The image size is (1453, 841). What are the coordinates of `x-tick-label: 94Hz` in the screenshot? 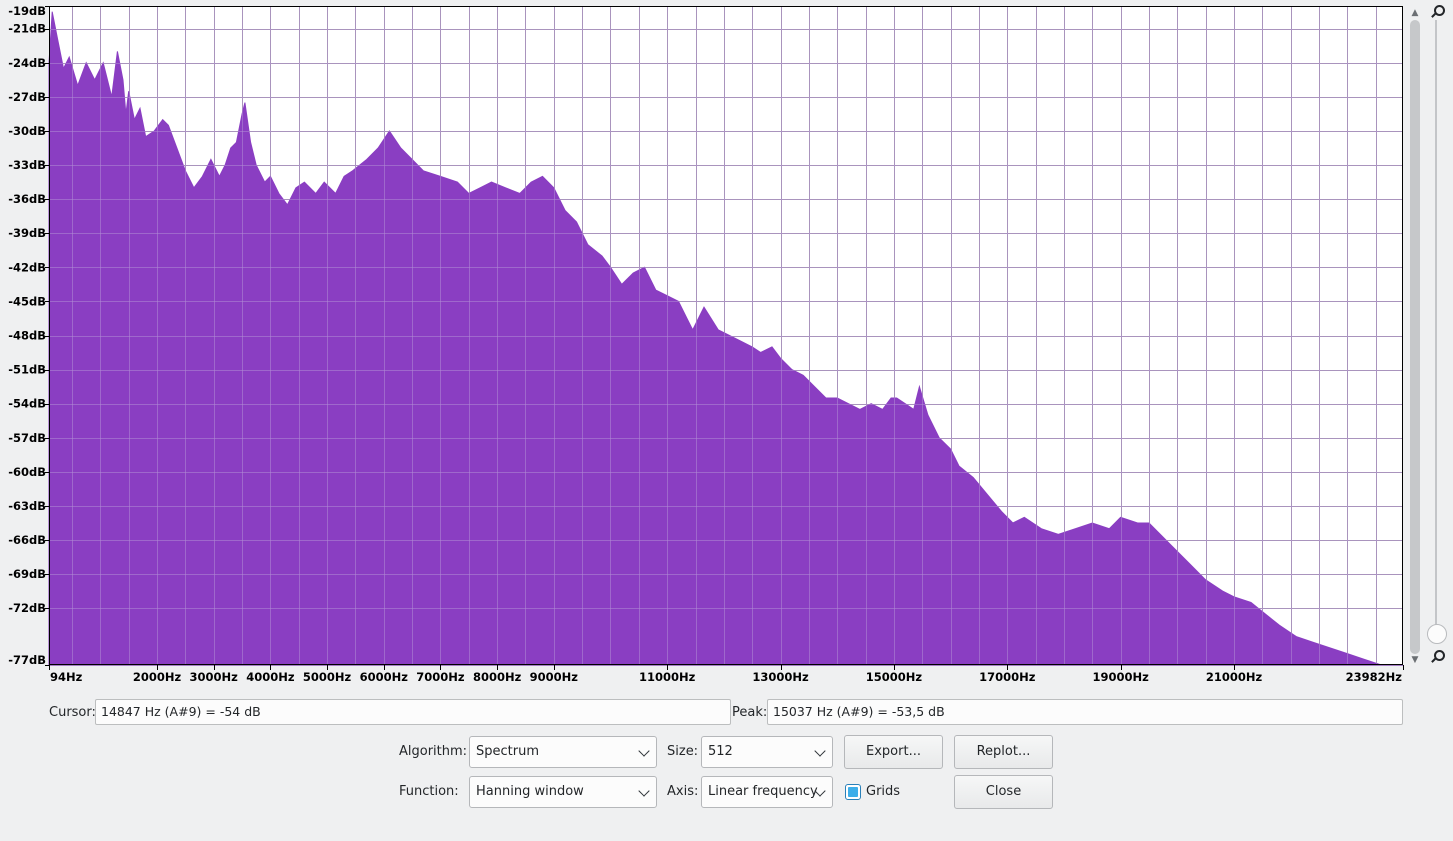 It's located at (66, 677).